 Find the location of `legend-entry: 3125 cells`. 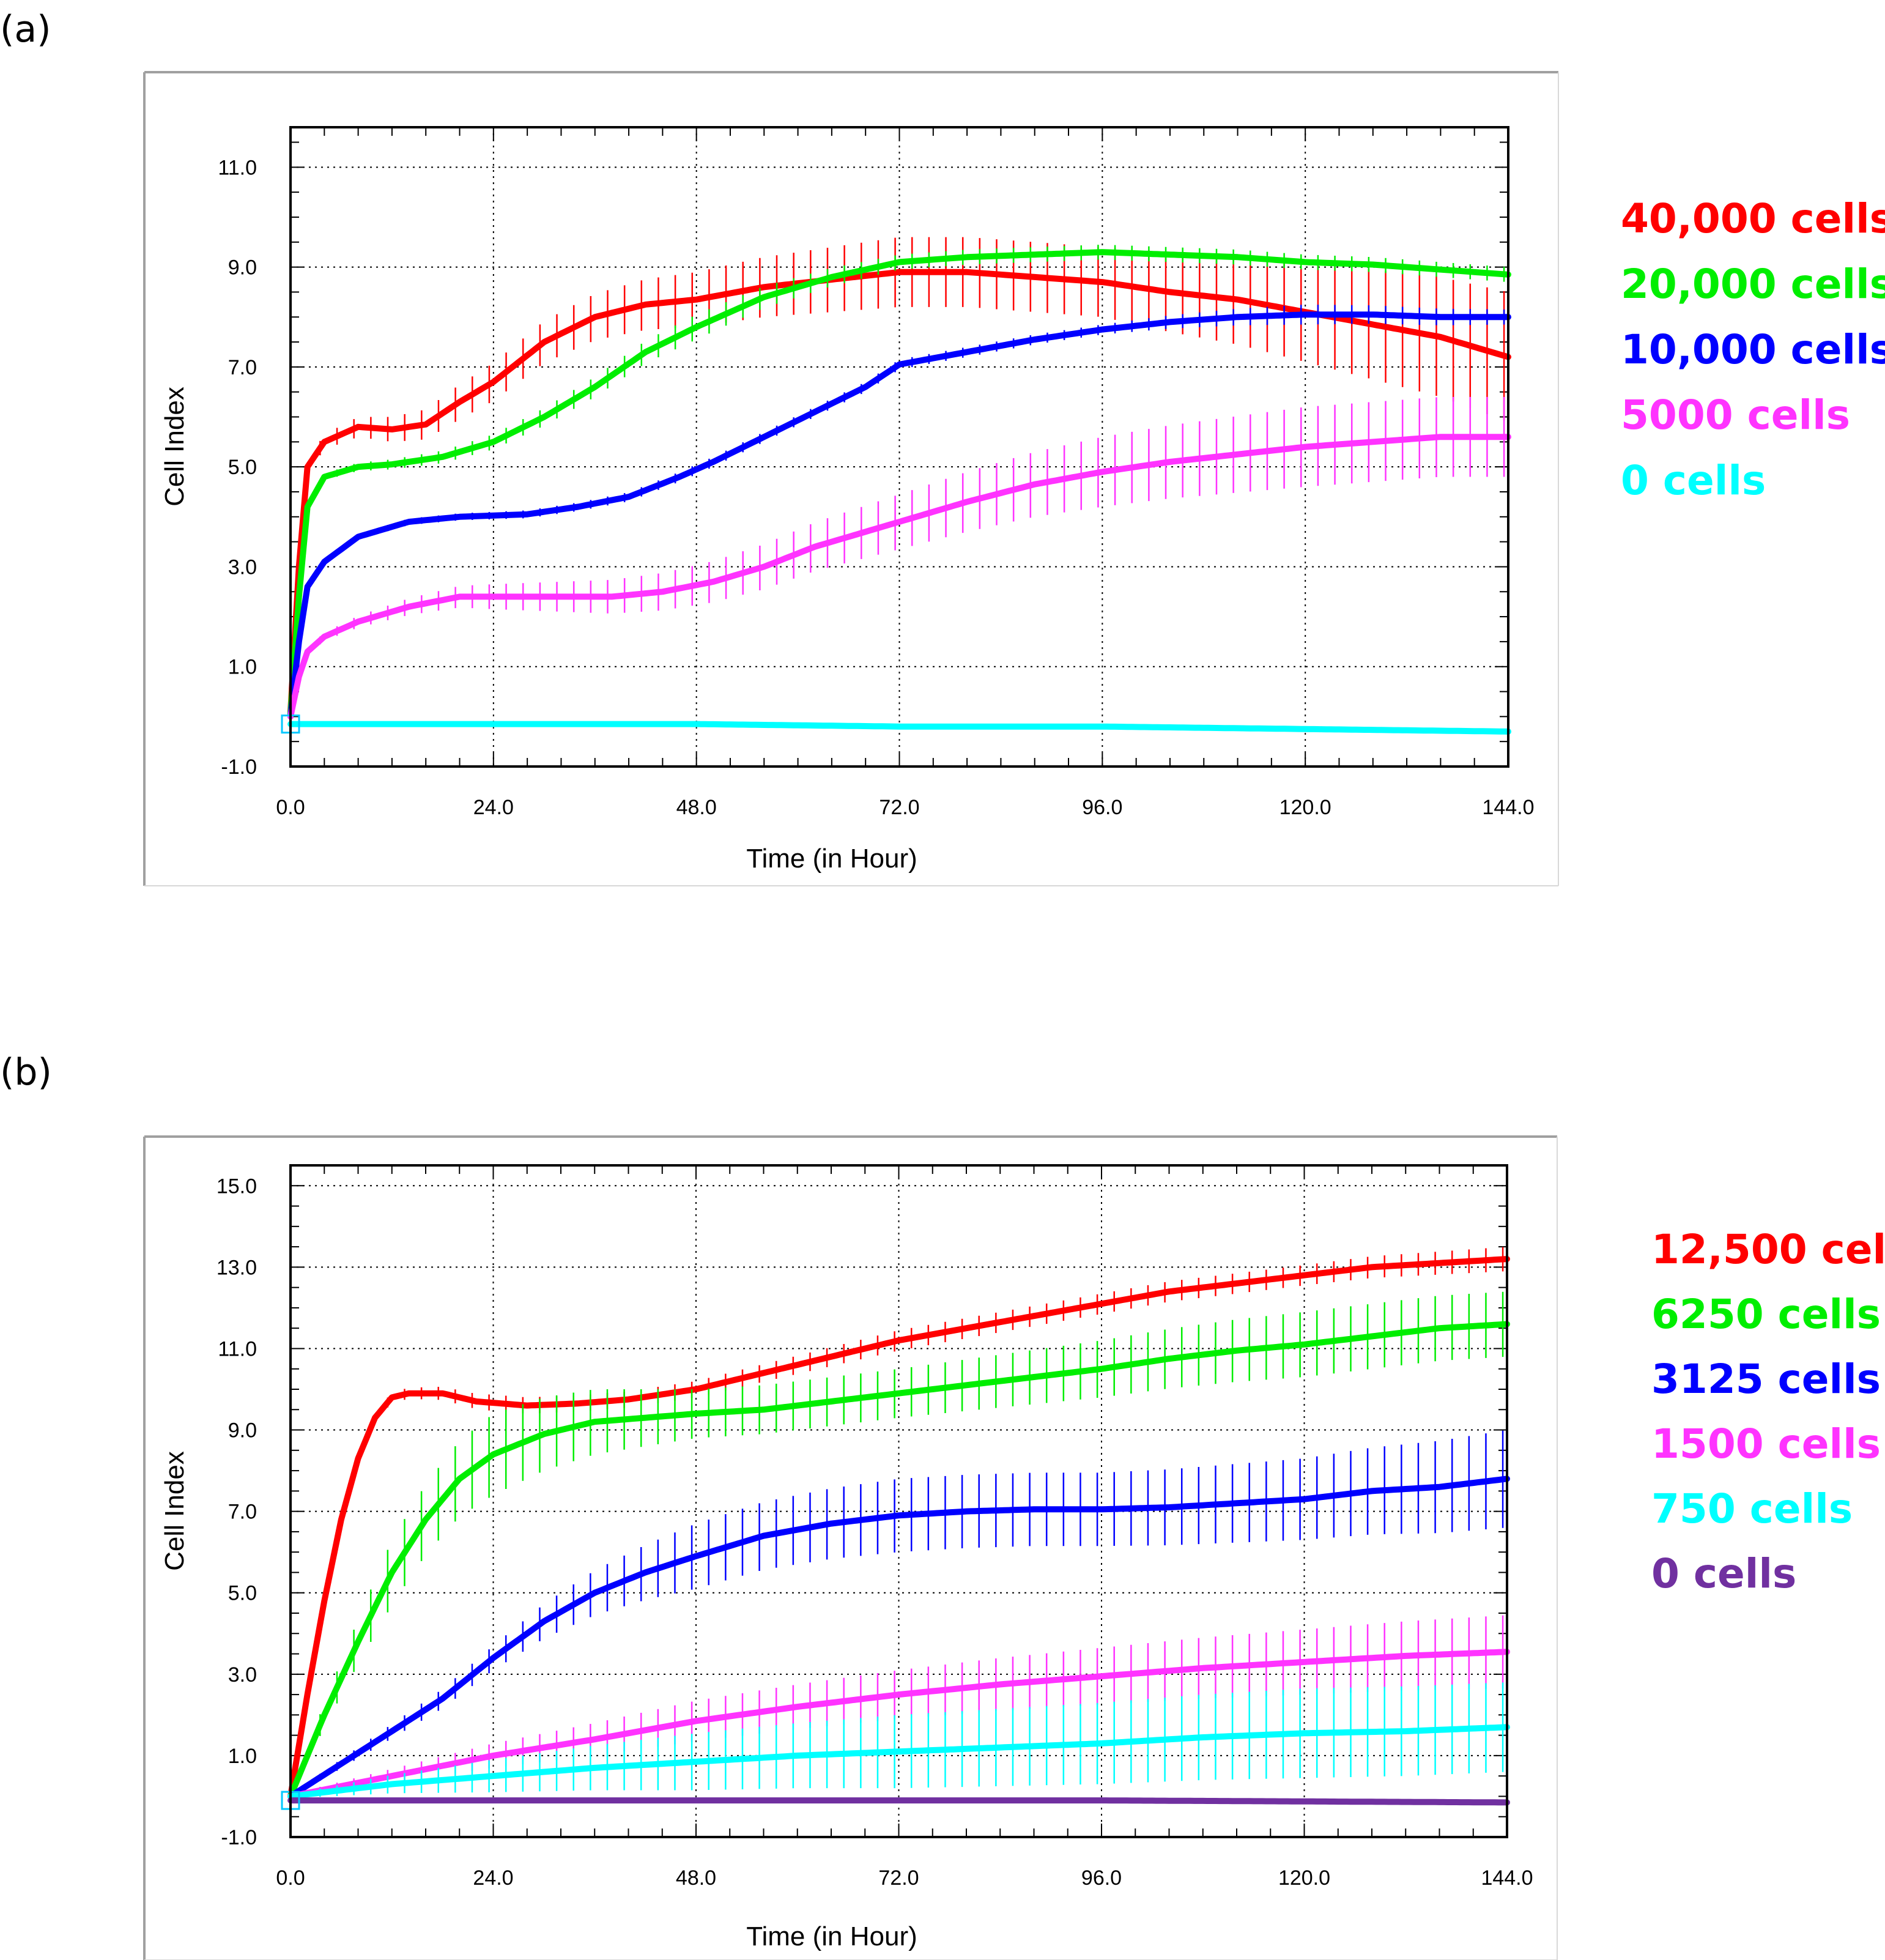

legend-entry: 3125 cells is located at coordinates (1766, 1380).